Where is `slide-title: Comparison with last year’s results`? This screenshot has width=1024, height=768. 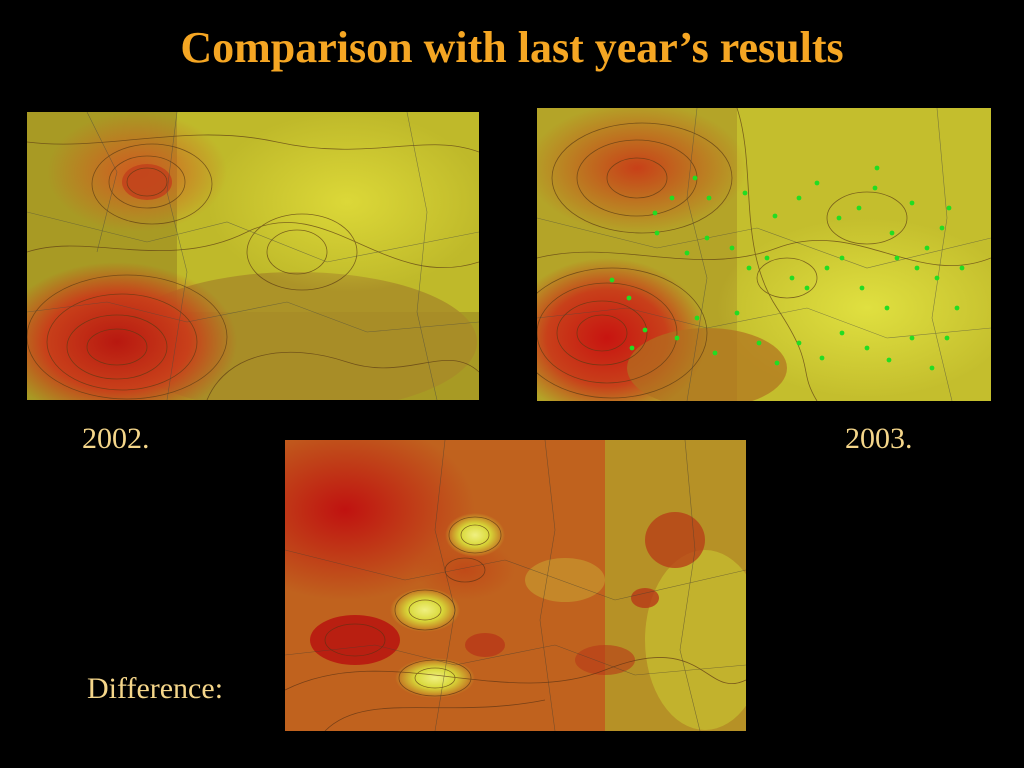
slide-title: Comparison with last year’s results is located at coordinates (512, 47).